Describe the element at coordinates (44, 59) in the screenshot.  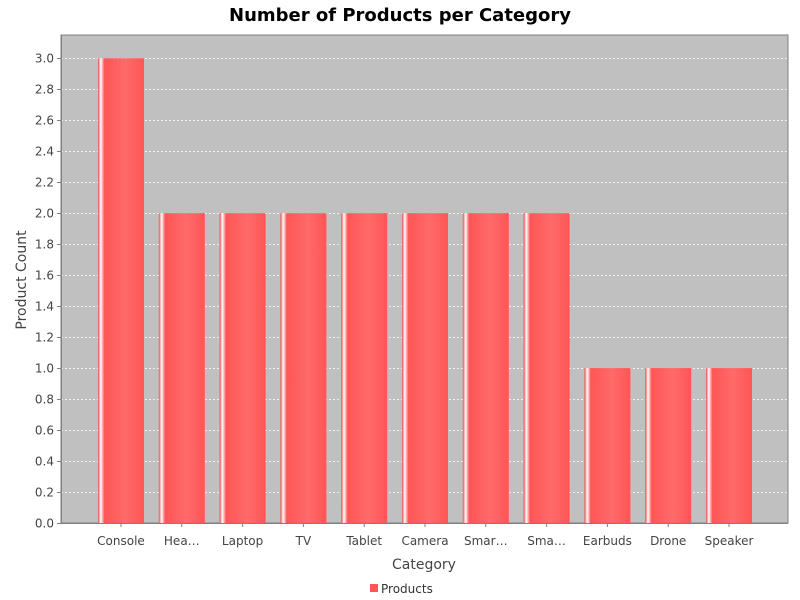
I see `y-tick-label: 3.0` at that location.